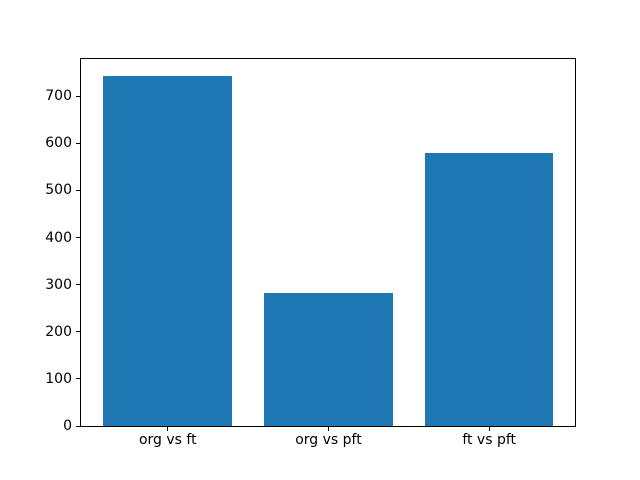 The height and width of the screenshot is (480, 640). I want to click on y-tick-label-700: 700, so click(58, 96).